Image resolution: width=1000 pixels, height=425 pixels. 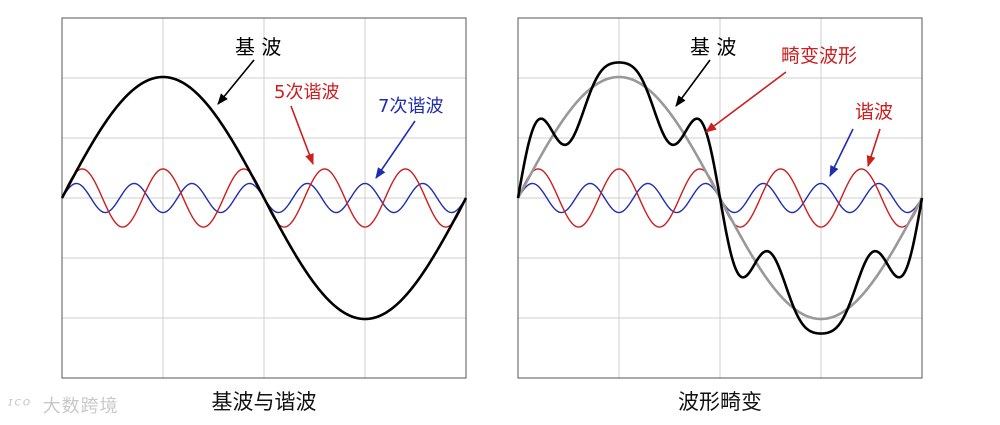 What do you see at coordinates (395, 149) in the screenshot?
I see `left-arrow-harmonic7` at bounding box center [395, 149].